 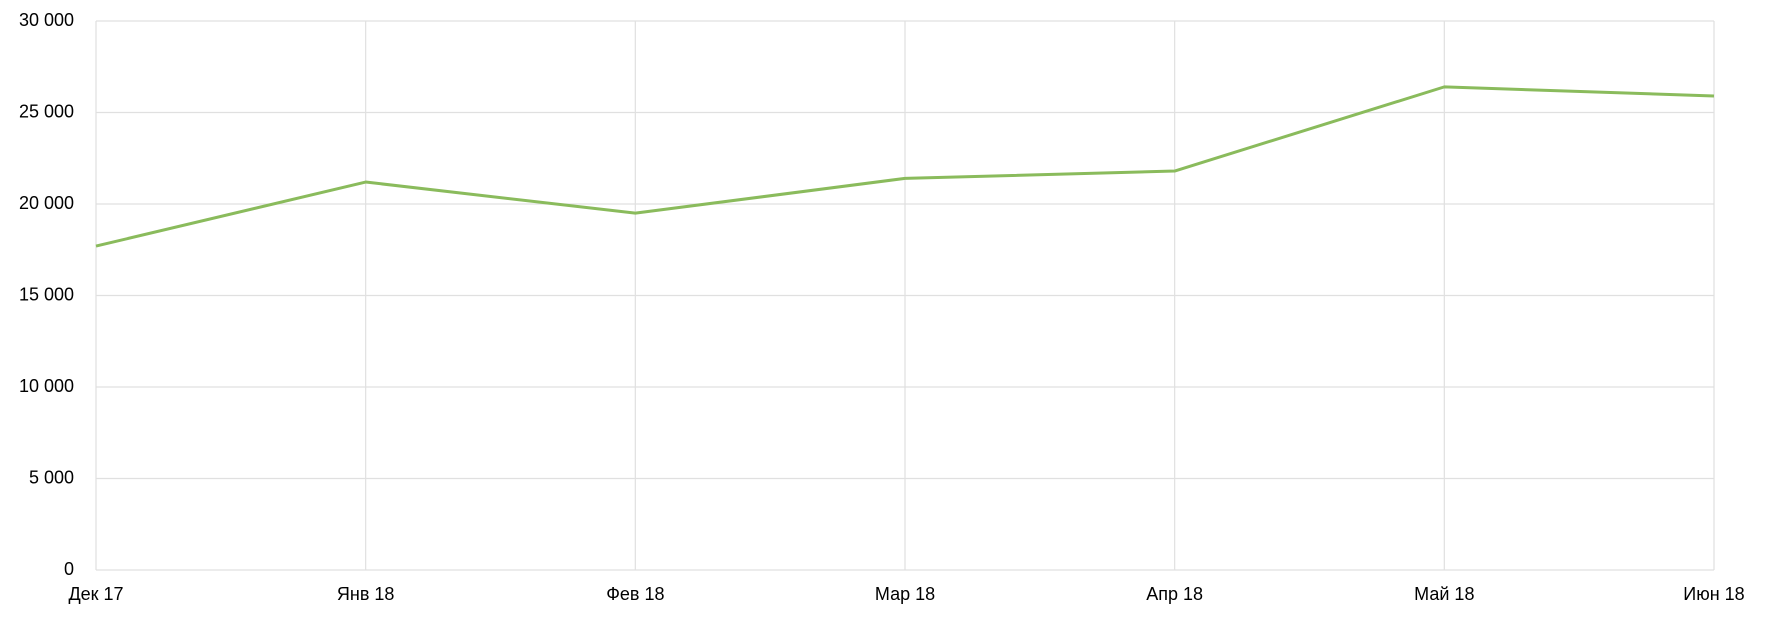 I want to click on y-tick-label: 5 000, so click(x=51, y=477).